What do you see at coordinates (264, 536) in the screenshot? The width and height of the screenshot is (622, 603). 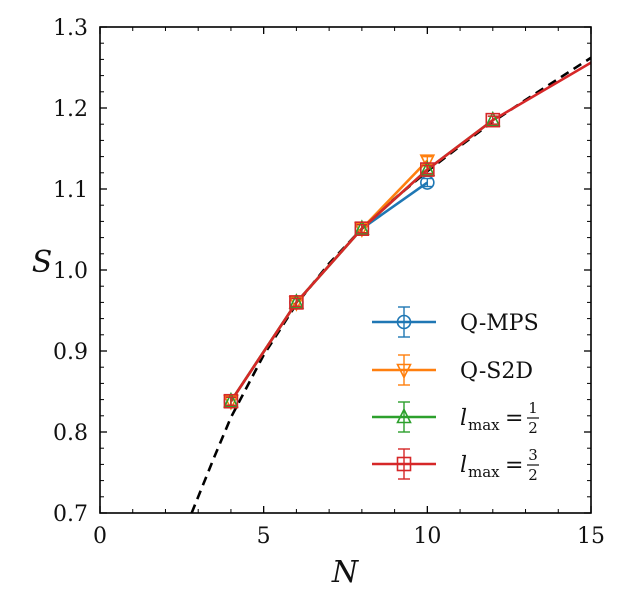 I see `x-tick-label: 5` at bounding box center [264, 536].